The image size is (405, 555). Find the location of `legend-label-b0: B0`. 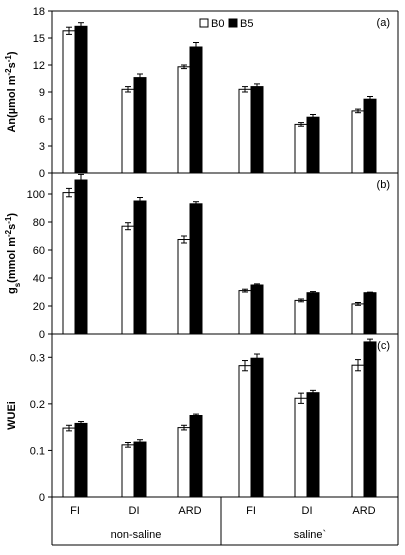

legend-label-b0: B0 is located at coordinates (217, 24).